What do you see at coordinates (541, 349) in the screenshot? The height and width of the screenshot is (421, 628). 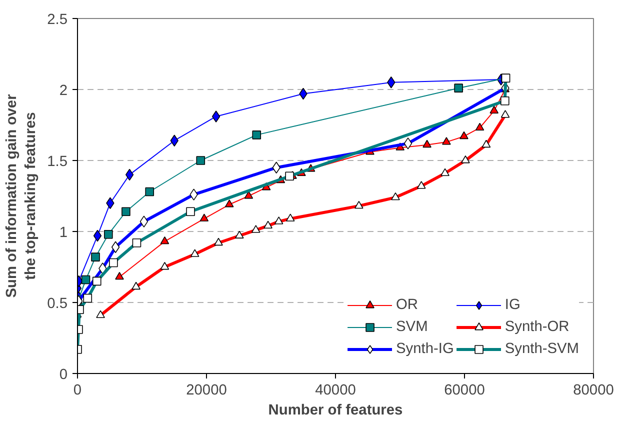 I see `legend-label: Synth-SVM` at bounding box center [541, 349].